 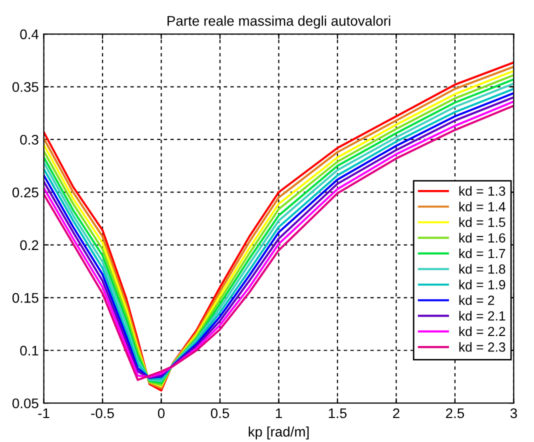 I want to click on x-axis-title: kp [rad/m], so click(x=278, y=433).